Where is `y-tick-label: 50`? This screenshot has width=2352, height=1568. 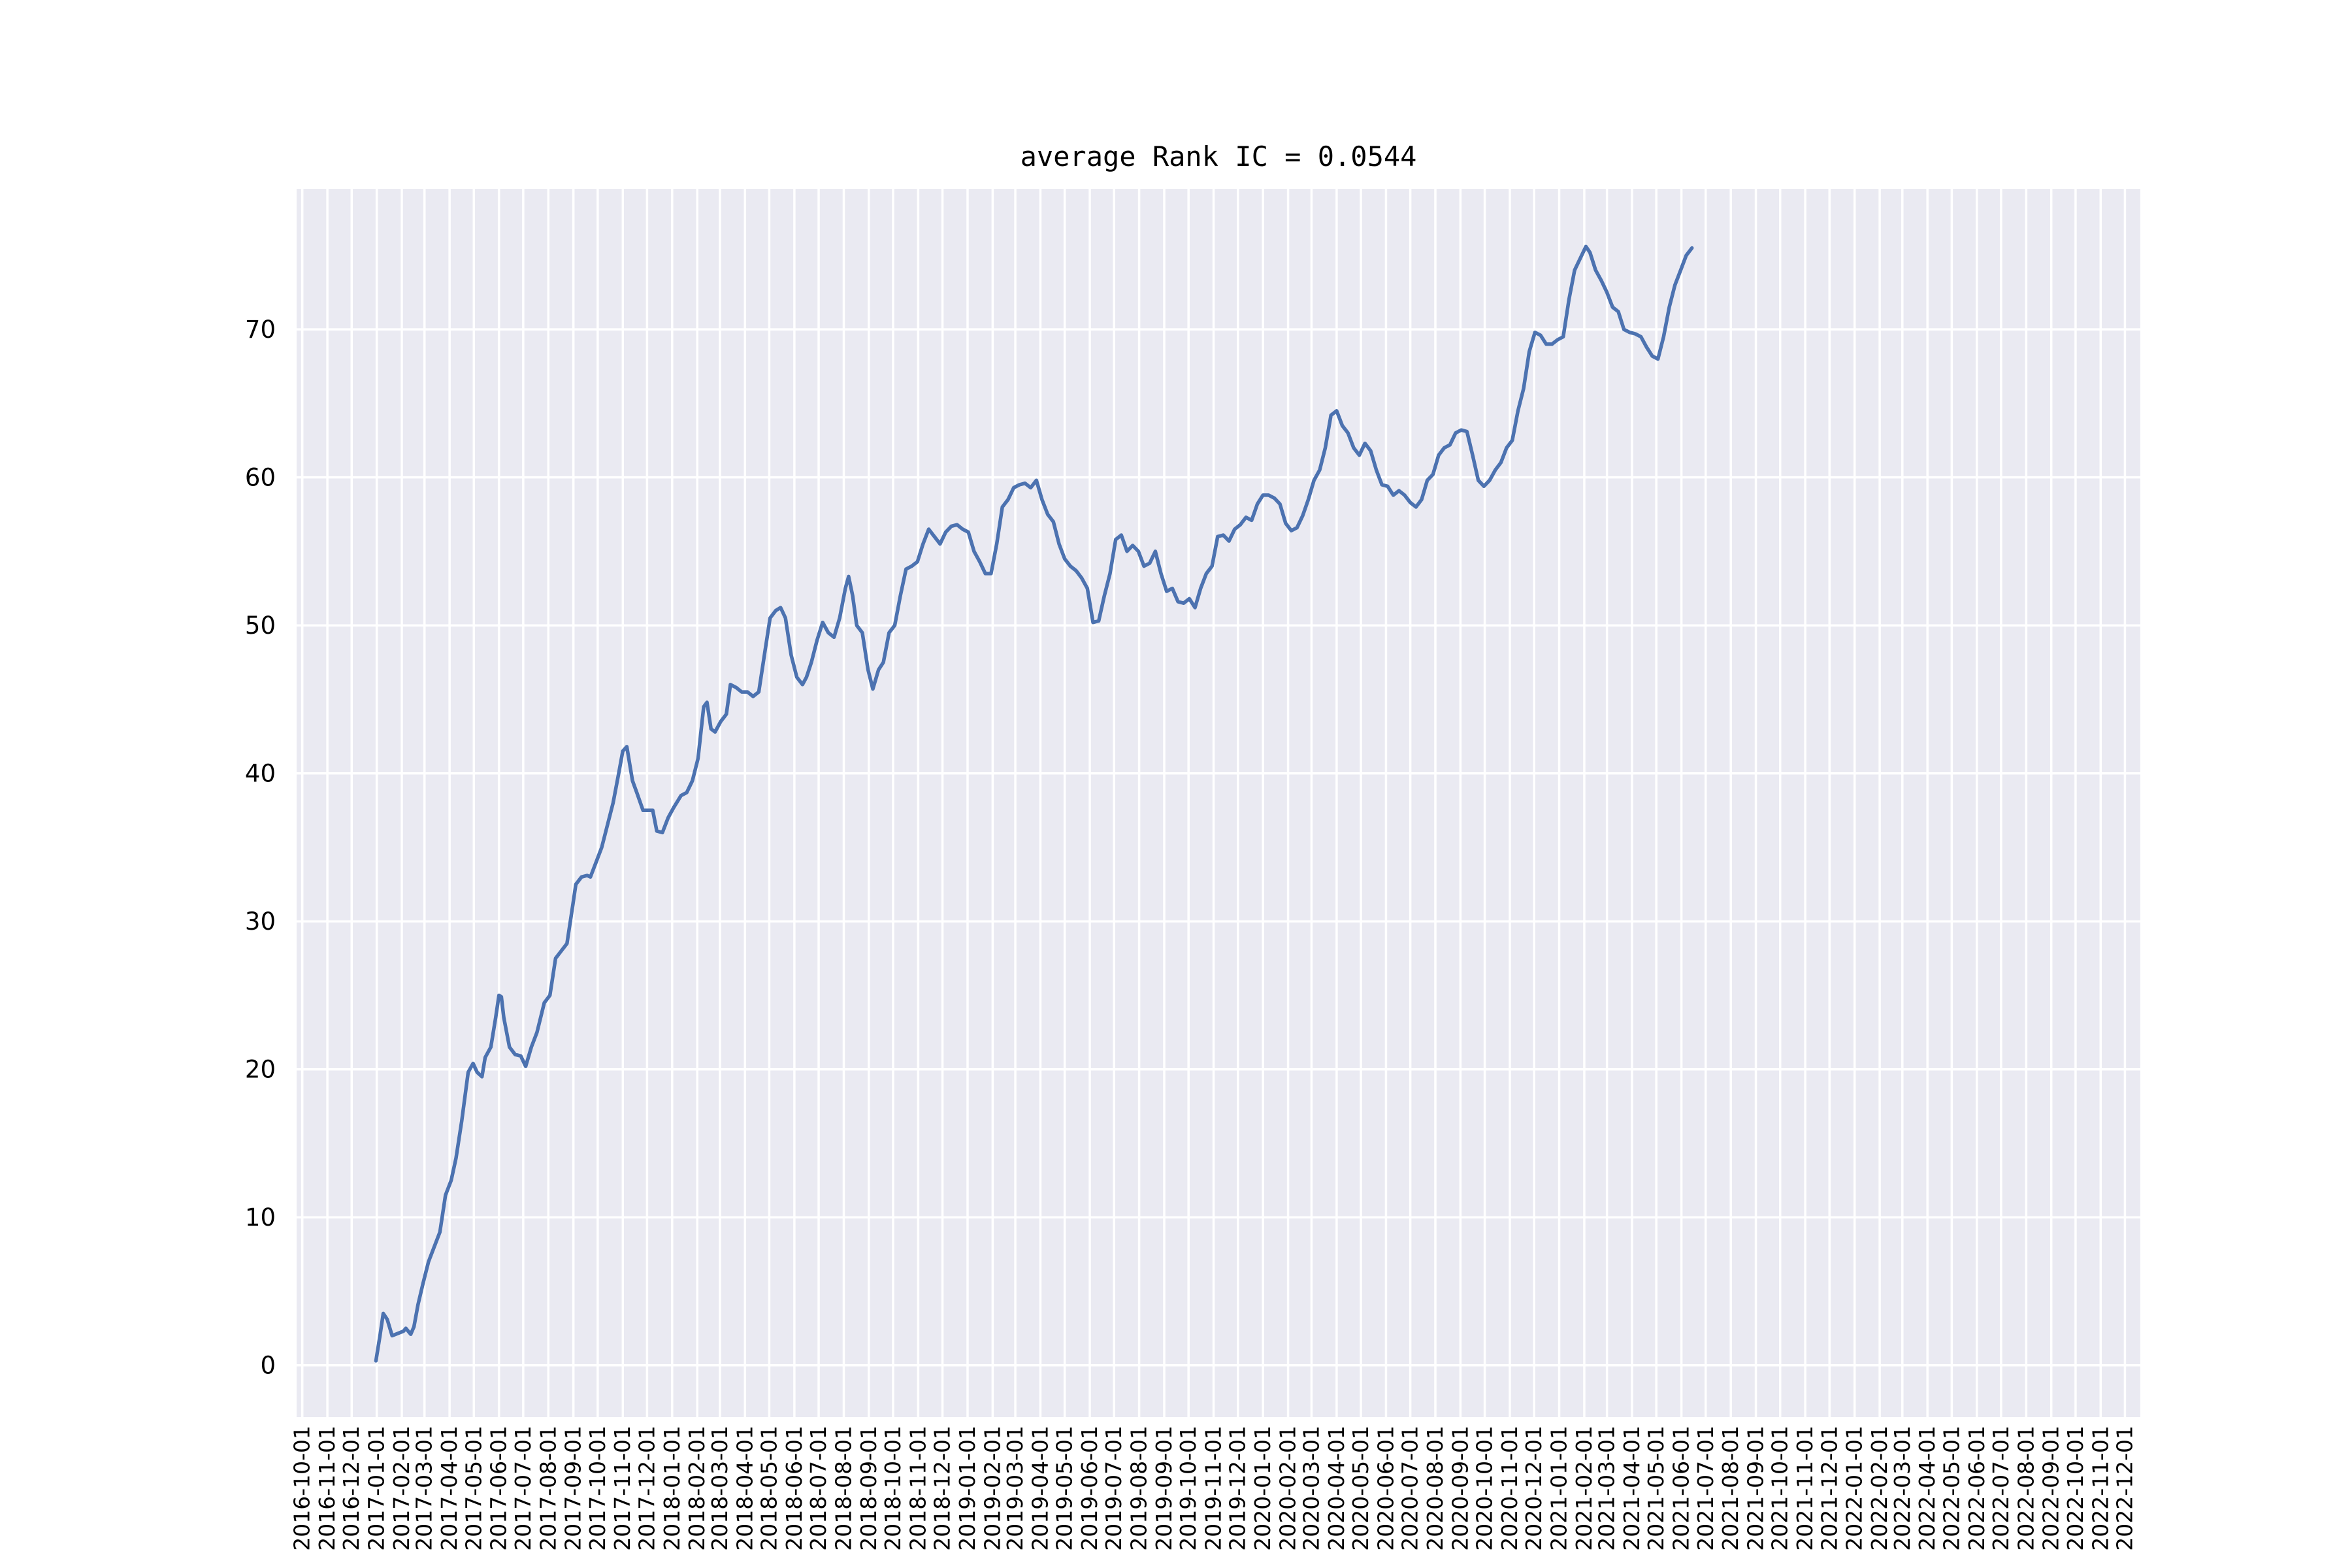
y-tick-label: 50 is located at coordinates (260, 626).